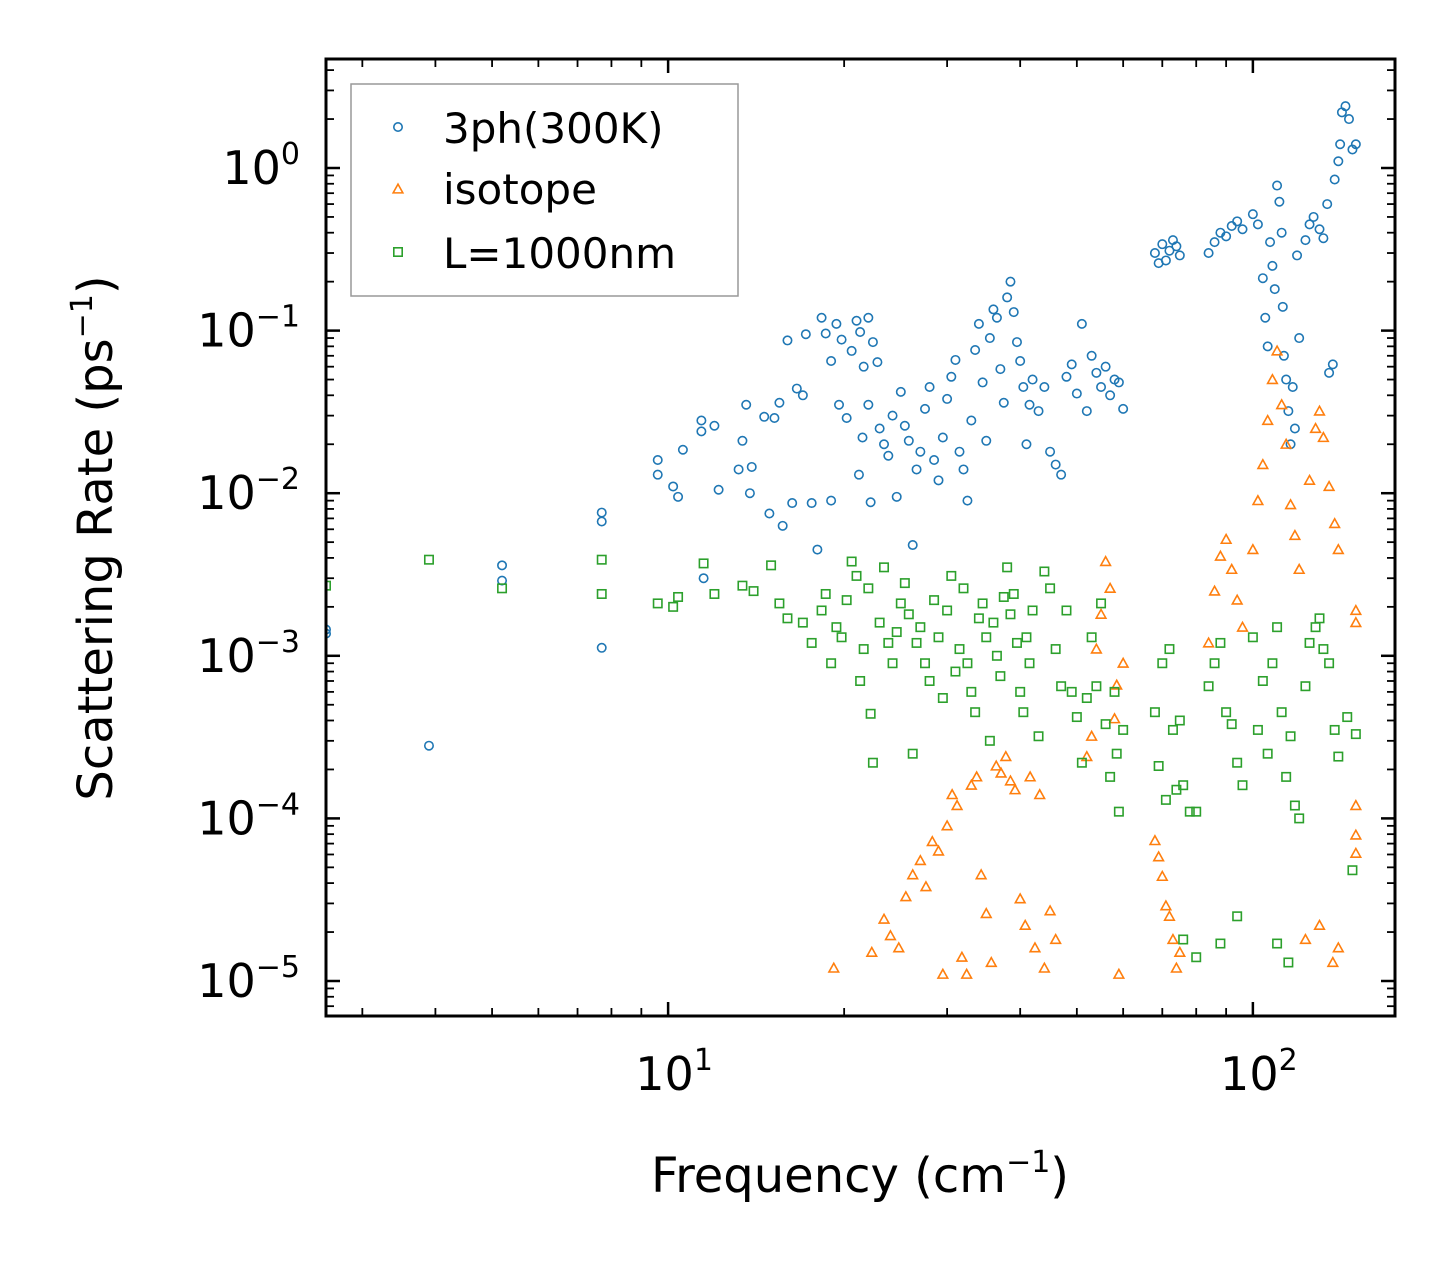 The width and height of the screenshot is (1455, 1265). Describe the element at coordinates (520, 189) in the screenshot. I see `legend-label-isotope: isotope` at that location.